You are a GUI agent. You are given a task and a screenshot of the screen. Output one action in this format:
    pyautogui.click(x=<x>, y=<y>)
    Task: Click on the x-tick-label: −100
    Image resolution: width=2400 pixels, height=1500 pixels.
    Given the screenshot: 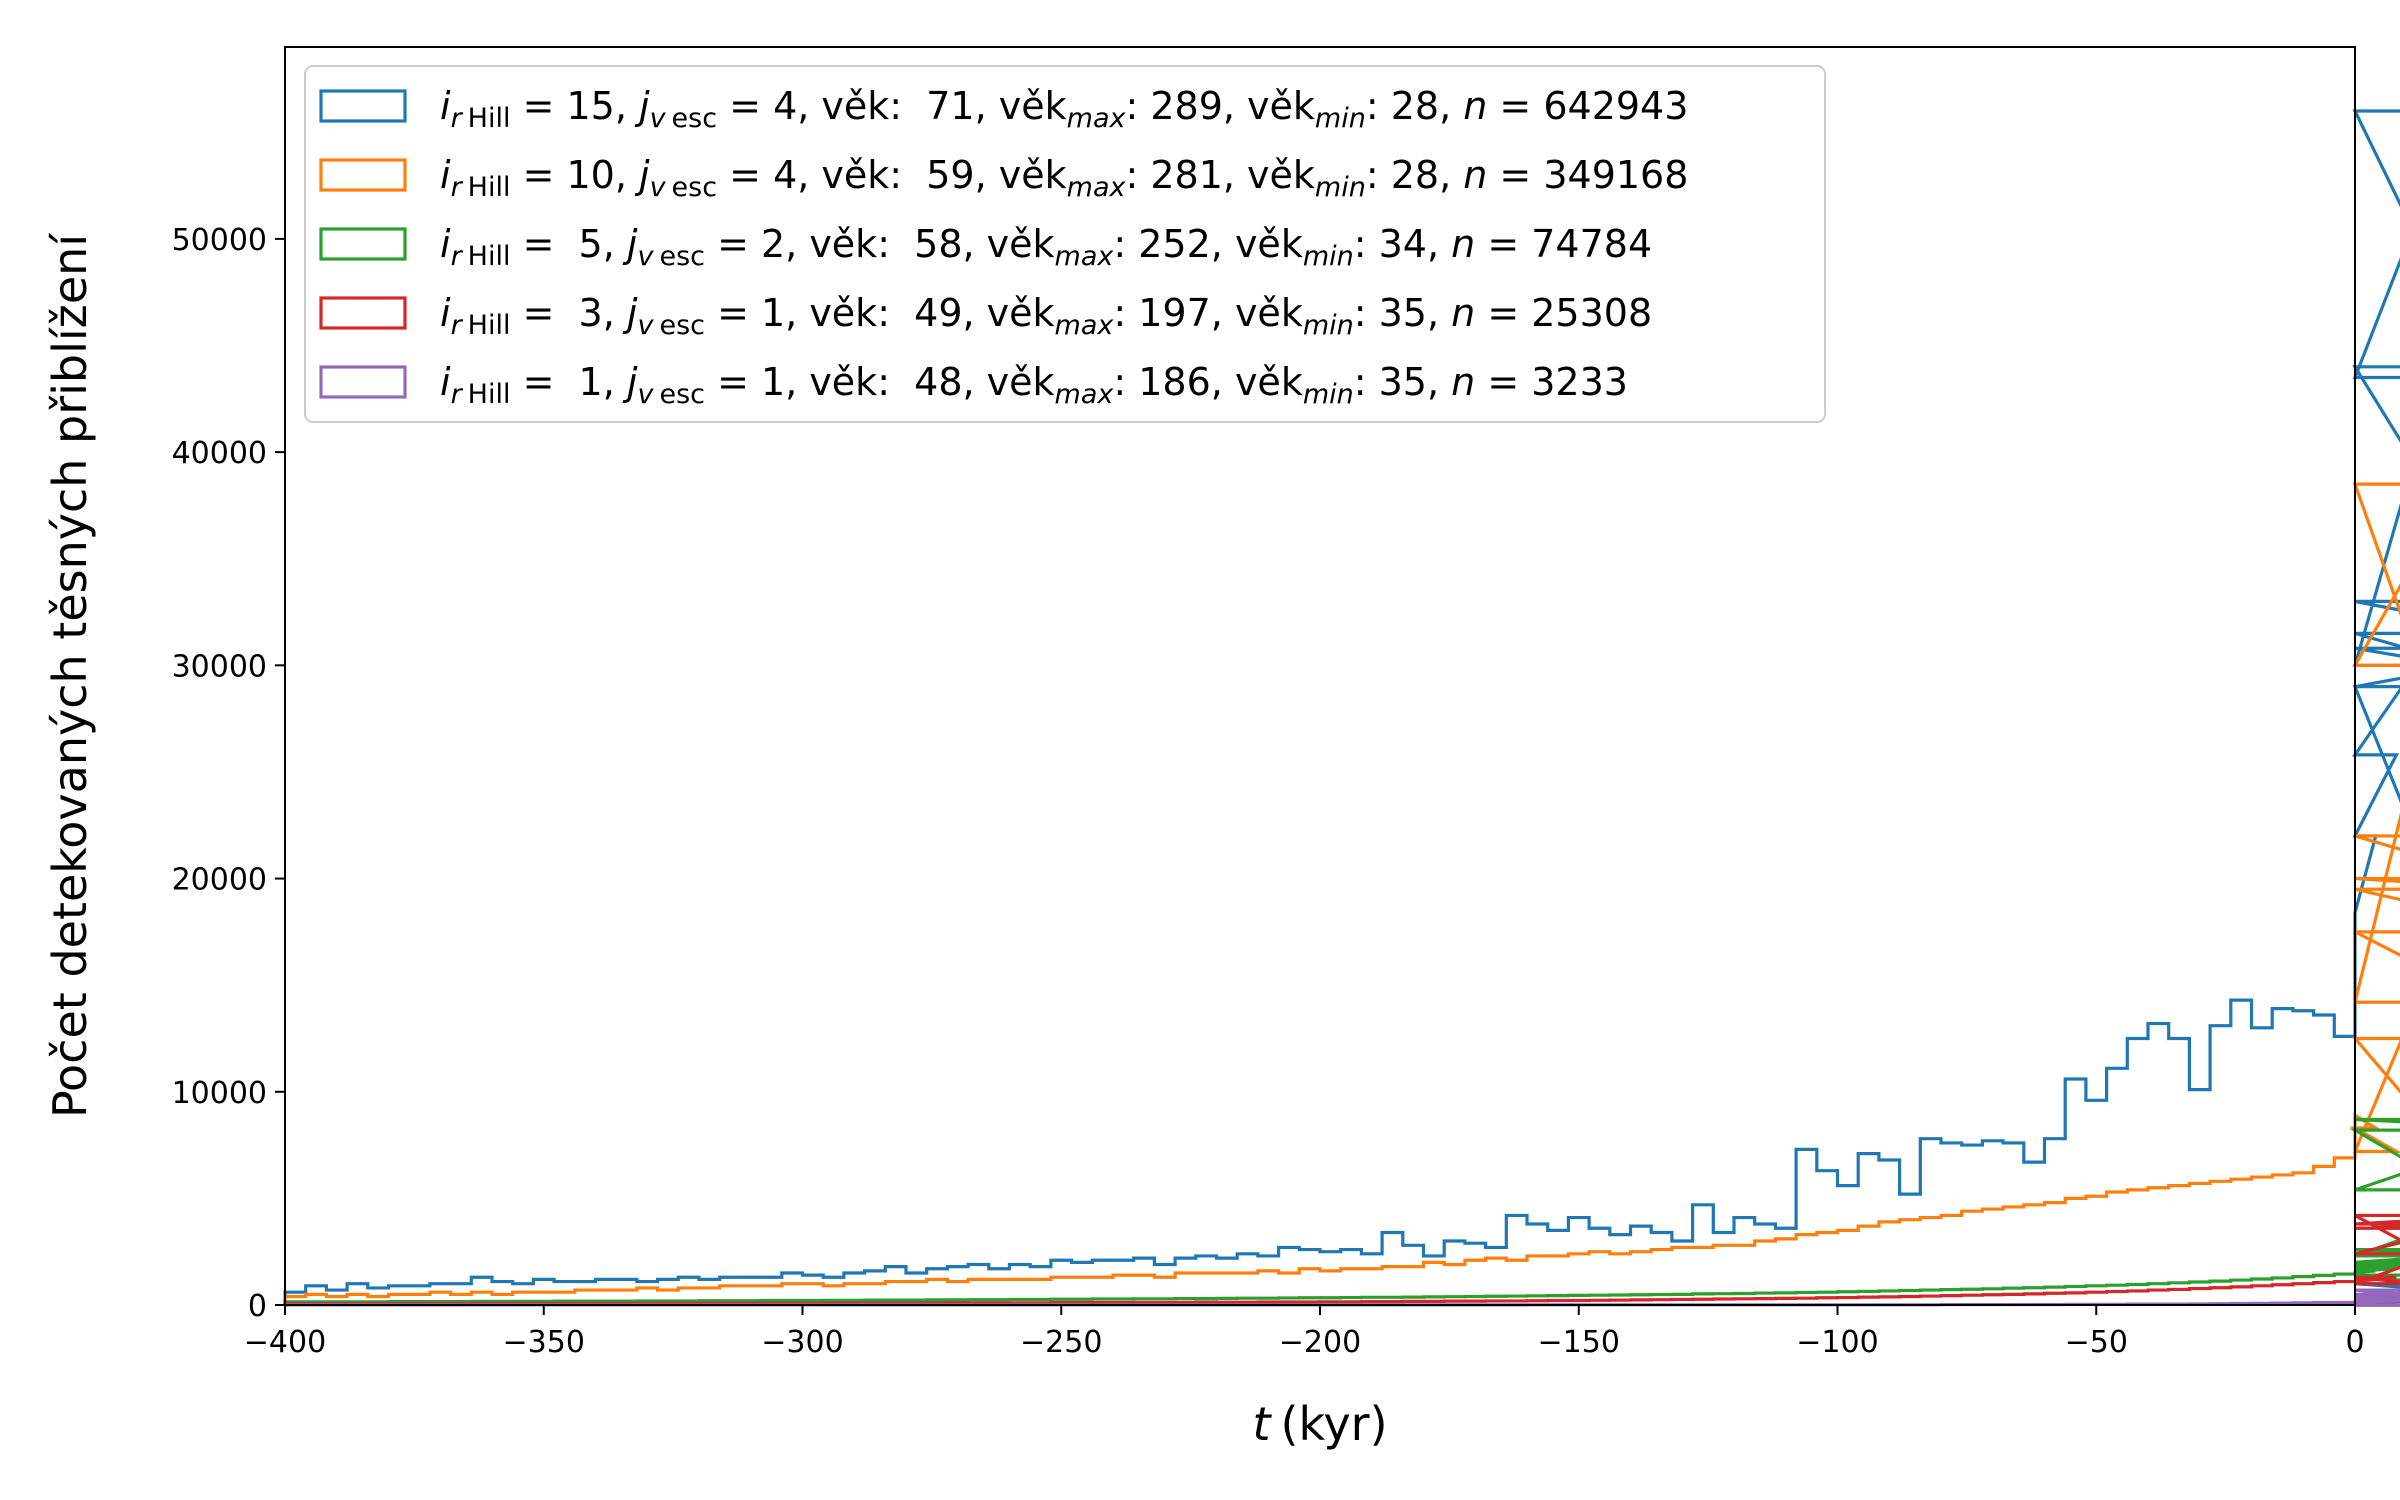 What is the action you would take?
    pyautogui.click(x=1837, y=1342)
    